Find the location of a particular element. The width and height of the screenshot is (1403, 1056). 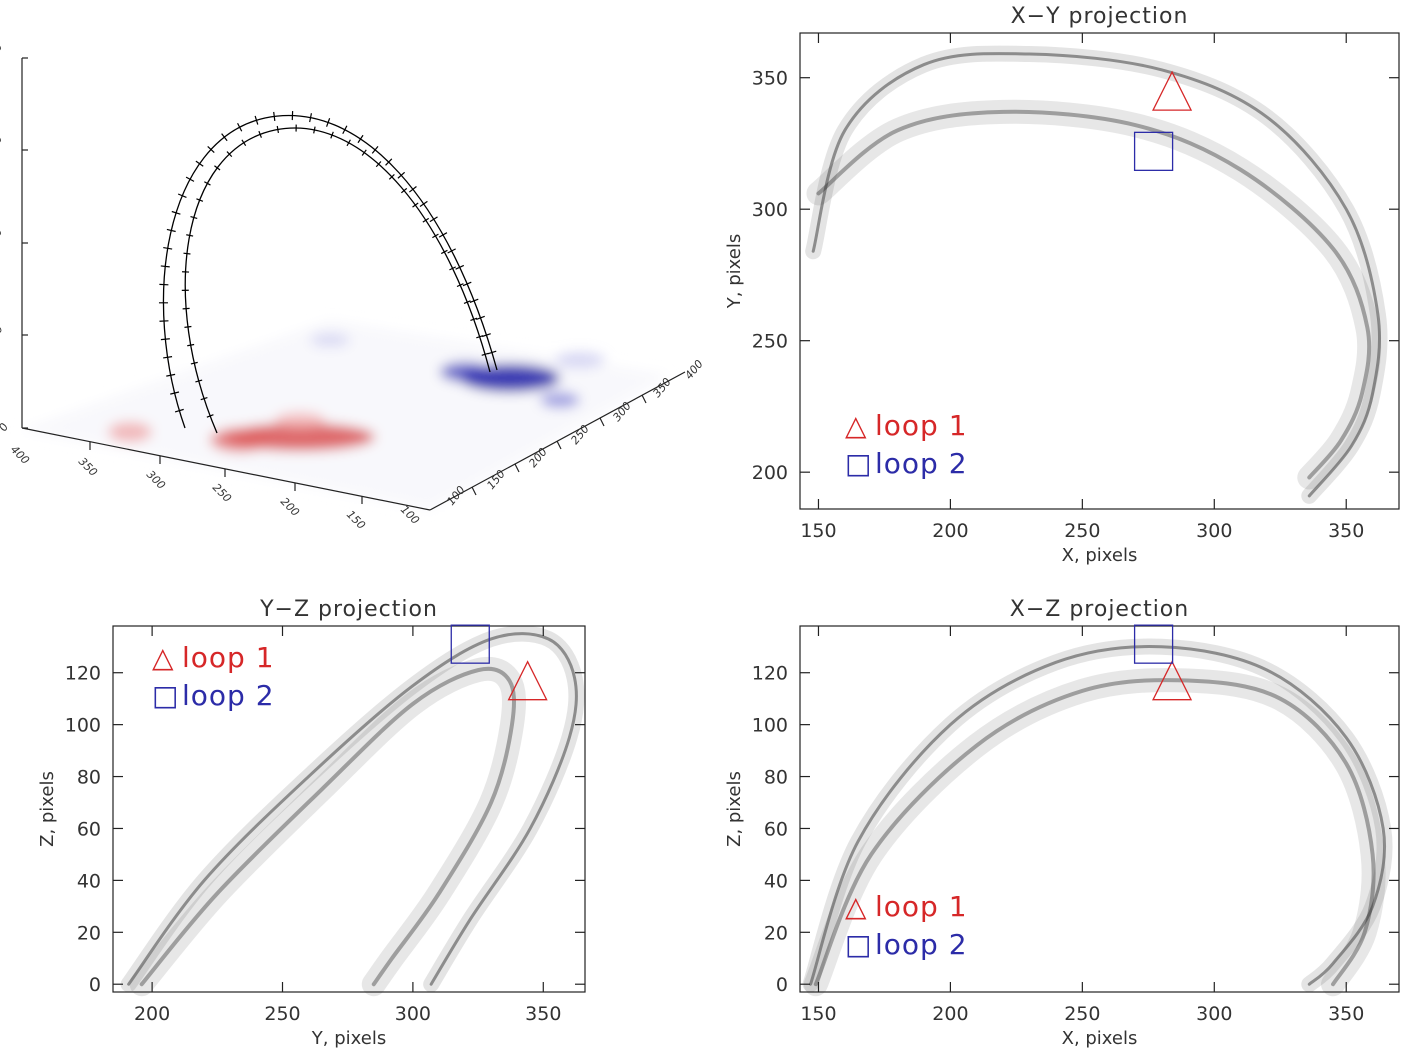

y-tick-label: 60 is located at coordinates (776, 829).